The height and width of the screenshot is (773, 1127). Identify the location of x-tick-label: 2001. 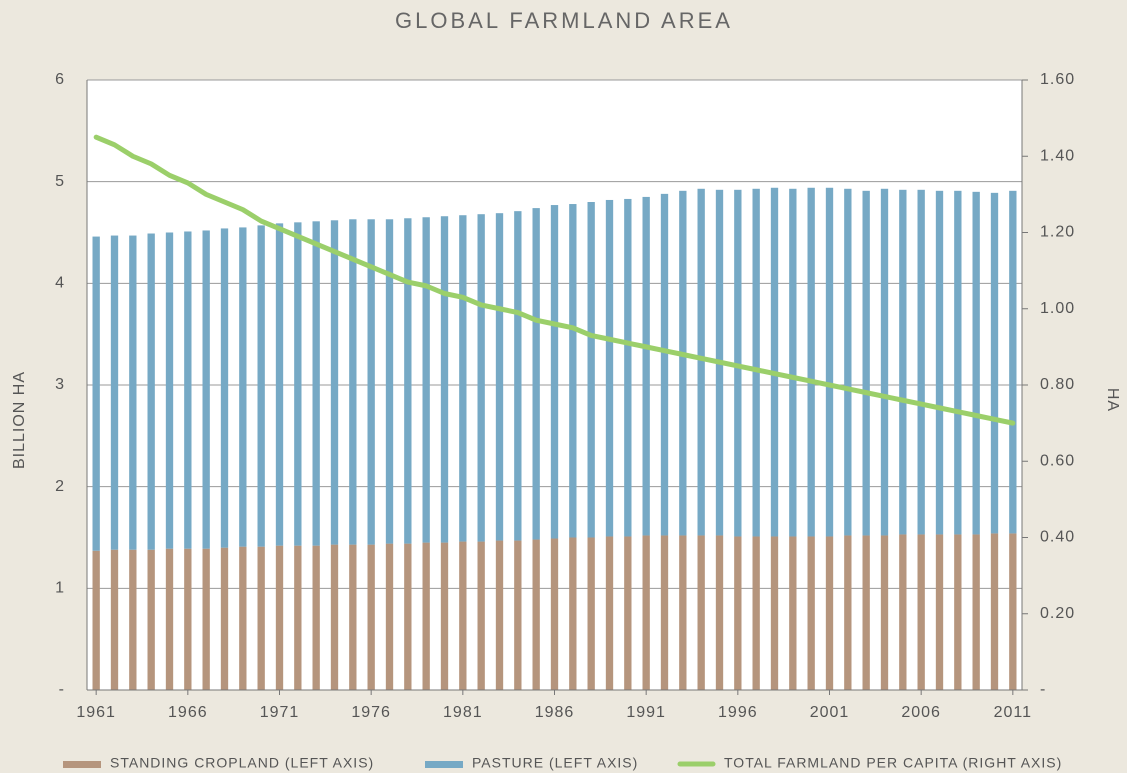
(830, 712).